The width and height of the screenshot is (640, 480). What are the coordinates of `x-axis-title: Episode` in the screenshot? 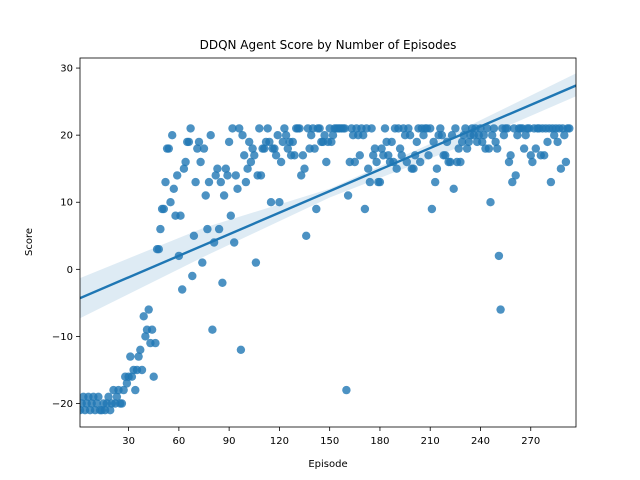 It's located at (327, 464).